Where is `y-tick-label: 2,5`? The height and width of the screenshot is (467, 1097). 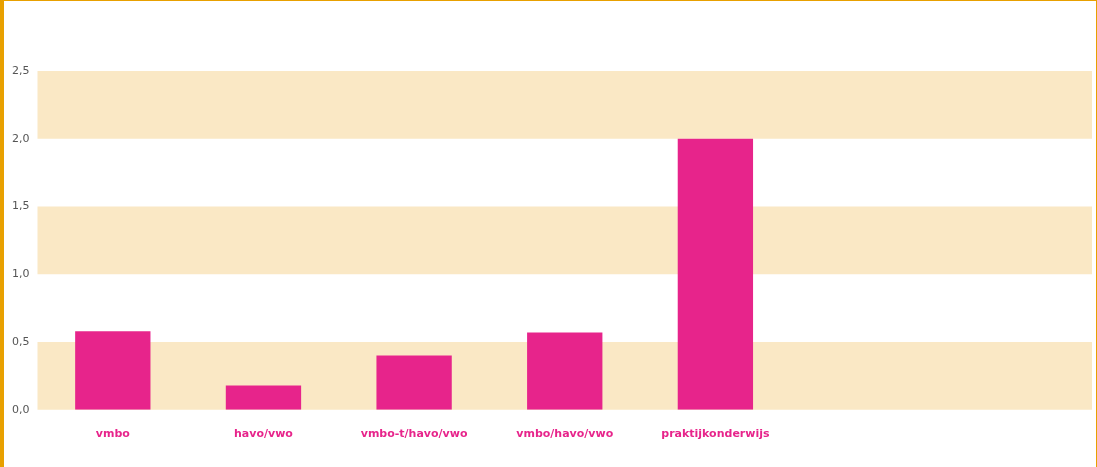
y-tick-label: 2,5 is located at coordinates (20, 70).